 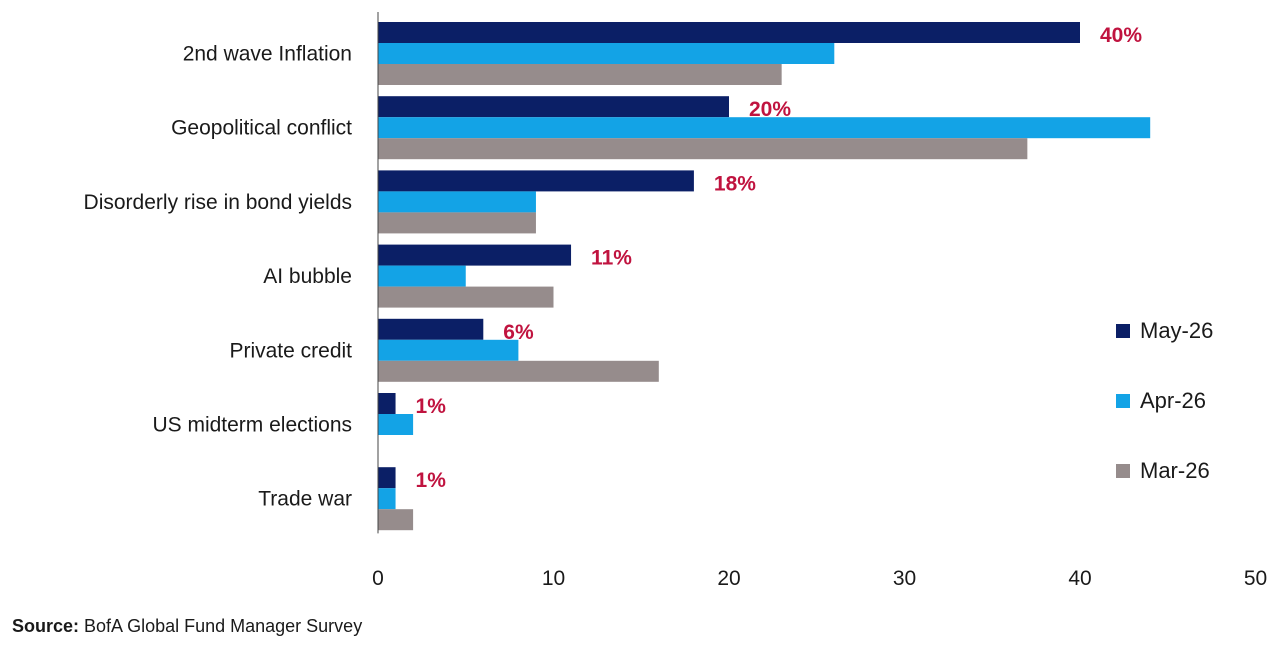 I want to click on category-label: Disorderly rise in bond yields, so click(x=218, y=202).